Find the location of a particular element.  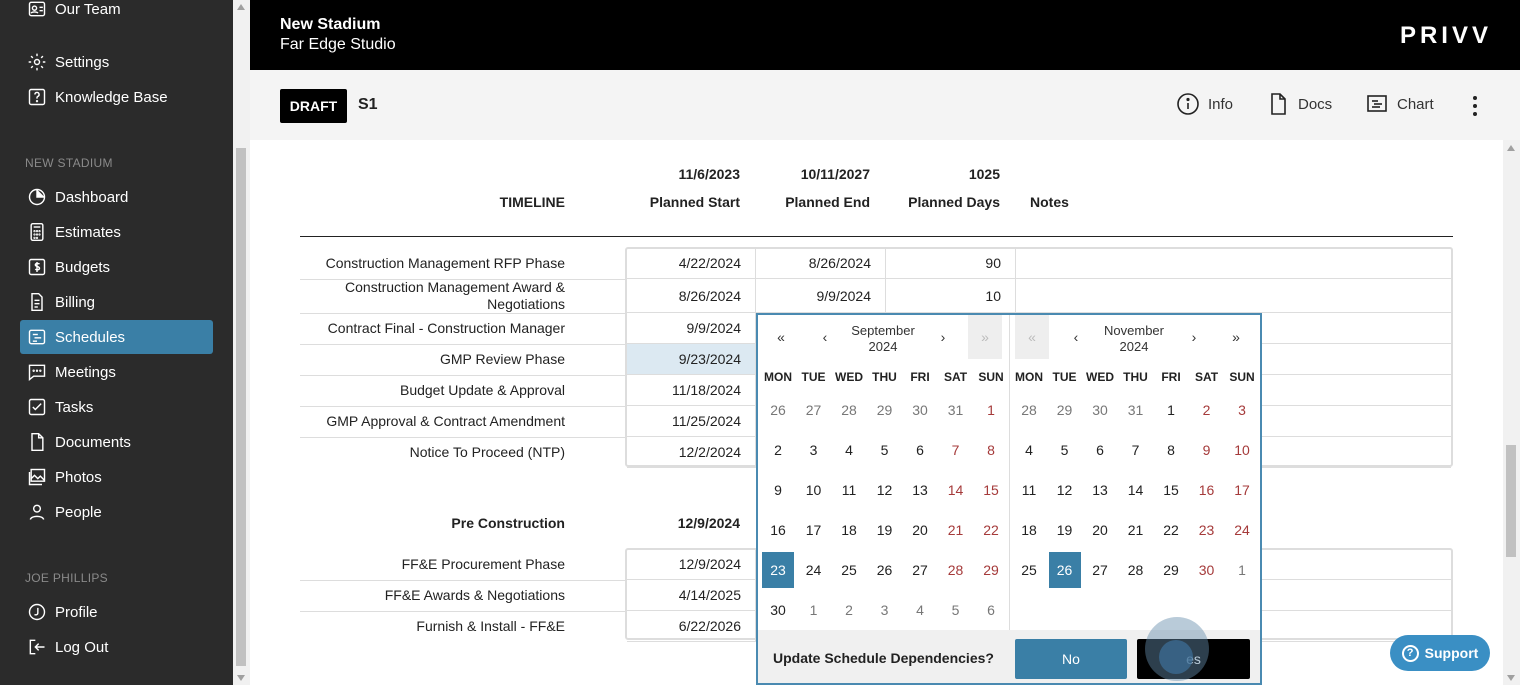

planned-days-cell: 90 is located at coordinates (951, 263).